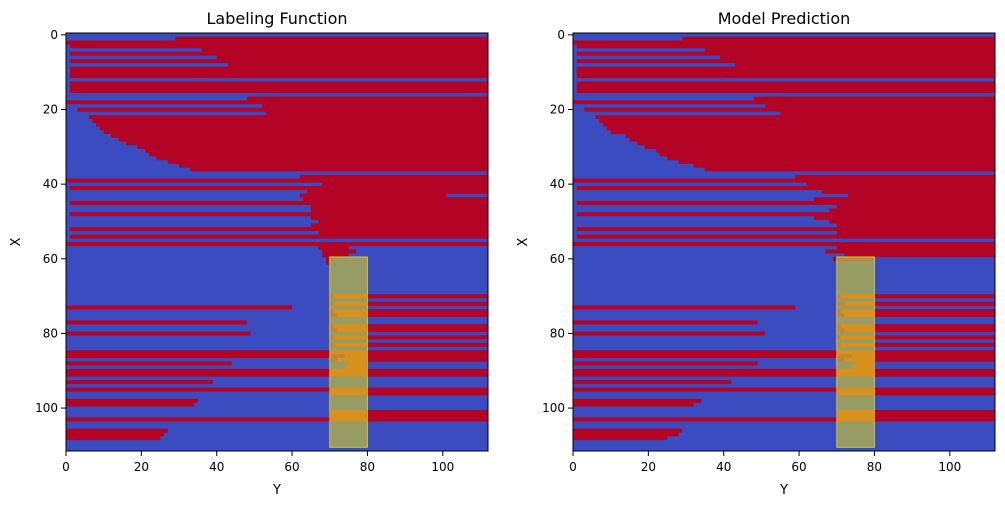  Describe the element at coordinates (557, 221) in the screenshot. I see `y-axis-ticks: 0 20 40 60 80 100` at that location.